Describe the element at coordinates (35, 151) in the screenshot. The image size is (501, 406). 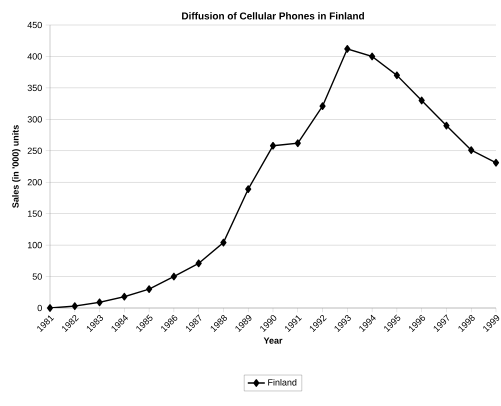
I see `y-tick-label: 250` at that location.